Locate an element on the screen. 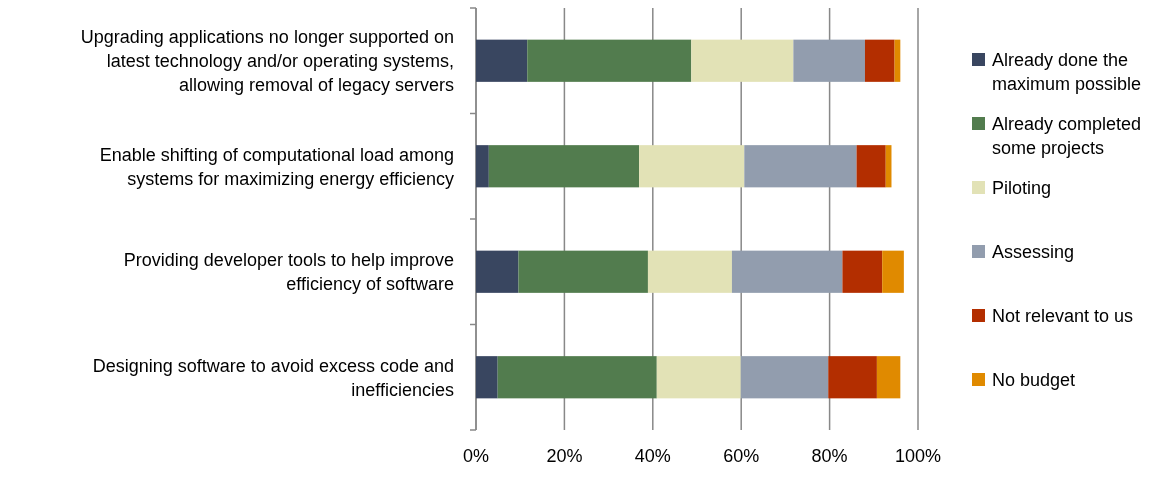 The width and height of the screenshot is (1175, 478). legend-label: Already completed some projects is located at coordinates (1067, 136).